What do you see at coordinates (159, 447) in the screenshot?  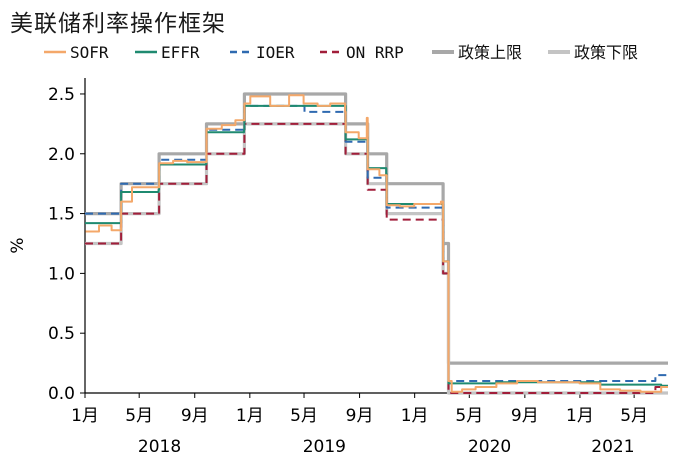 I see `x-year-label: 2018` at bounding box center [159, 447].